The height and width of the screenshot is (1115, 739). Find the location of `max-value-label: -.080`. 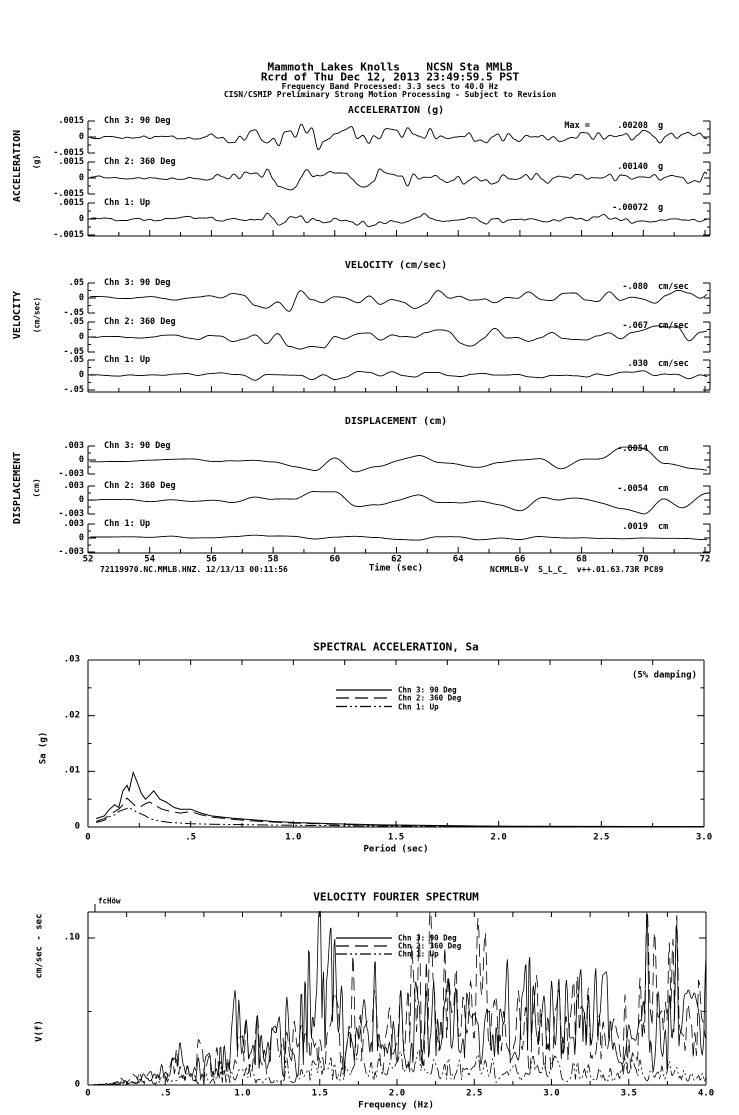

max-value-label: -.080 is located at coordinates (635, 286).